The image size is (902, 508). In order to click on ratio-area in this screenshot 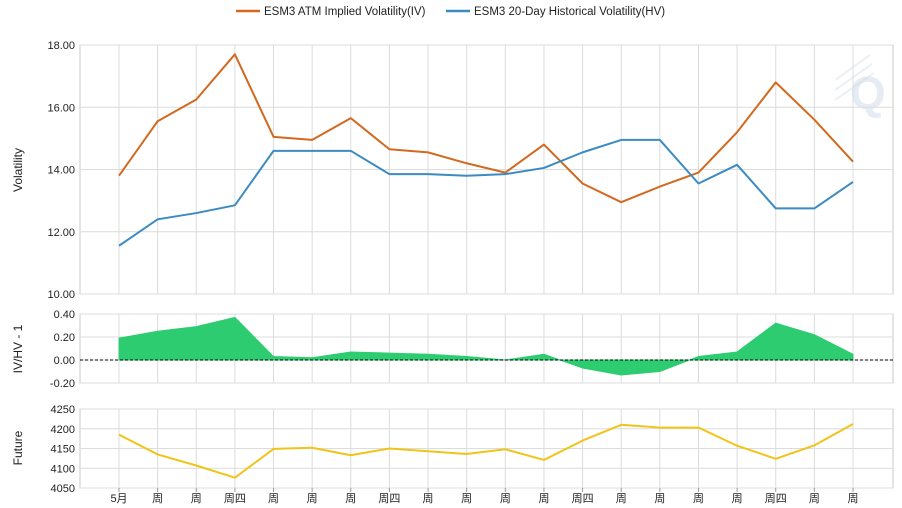, I will do `click(486, 346)`.